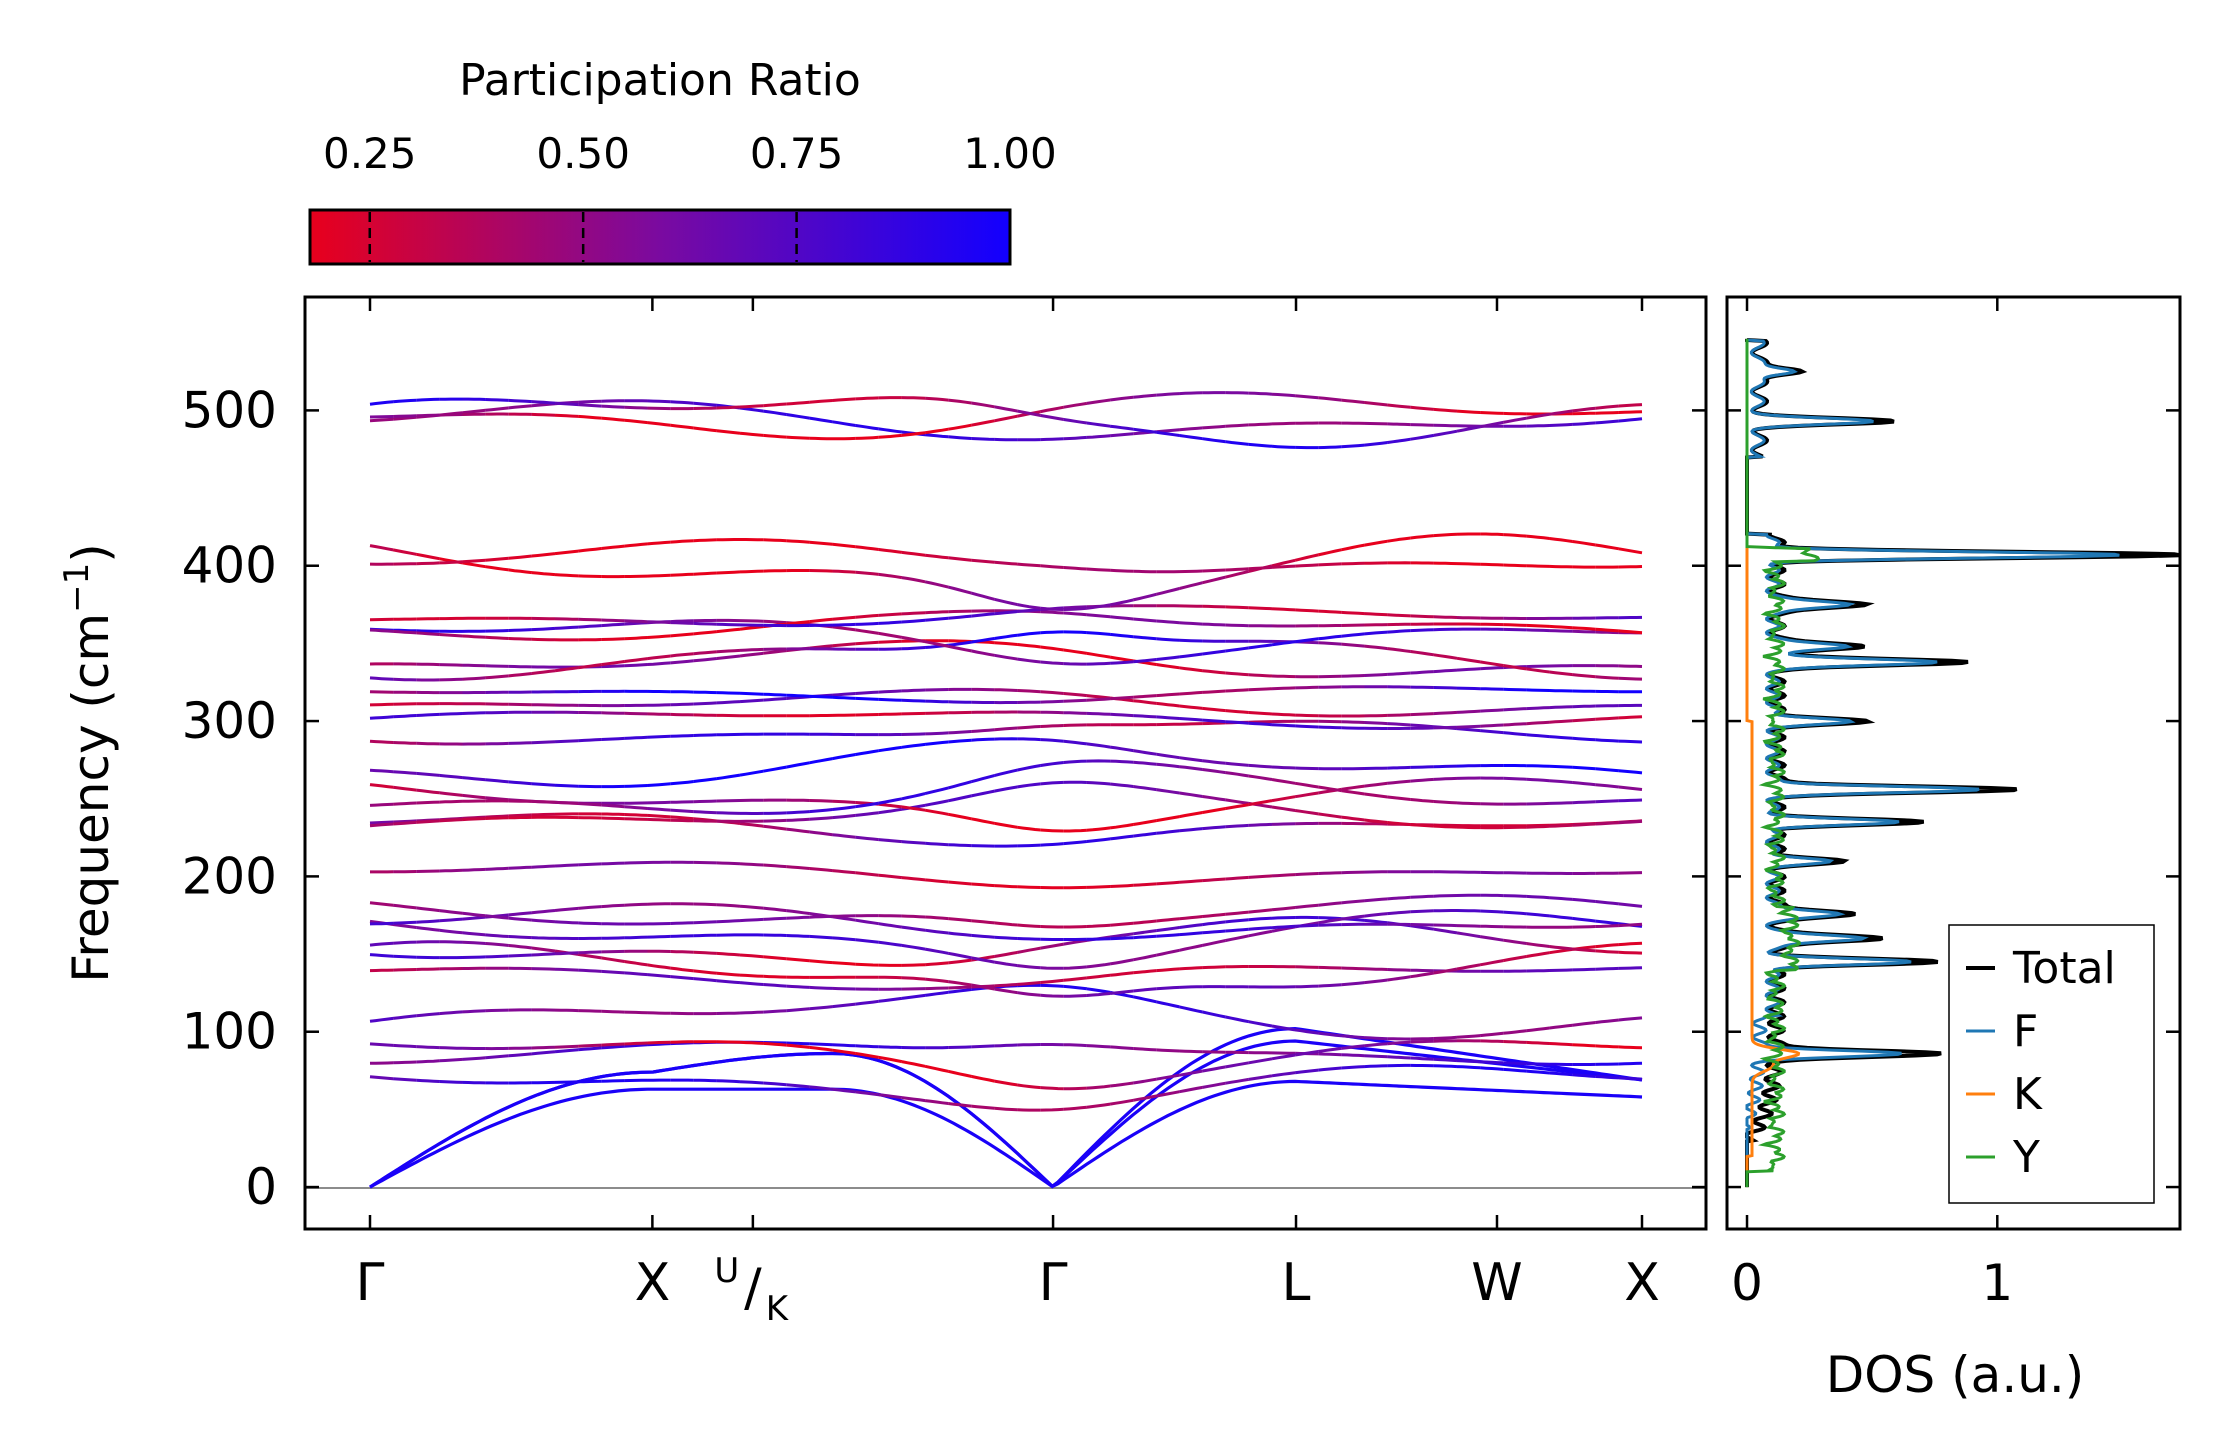 This screenshot has height=1455, width=2222. What do you see at coordinates (778, 1309) in the screenshot?
I see `band-x-tick-label-K: K` at bounding box center [778, 1309].